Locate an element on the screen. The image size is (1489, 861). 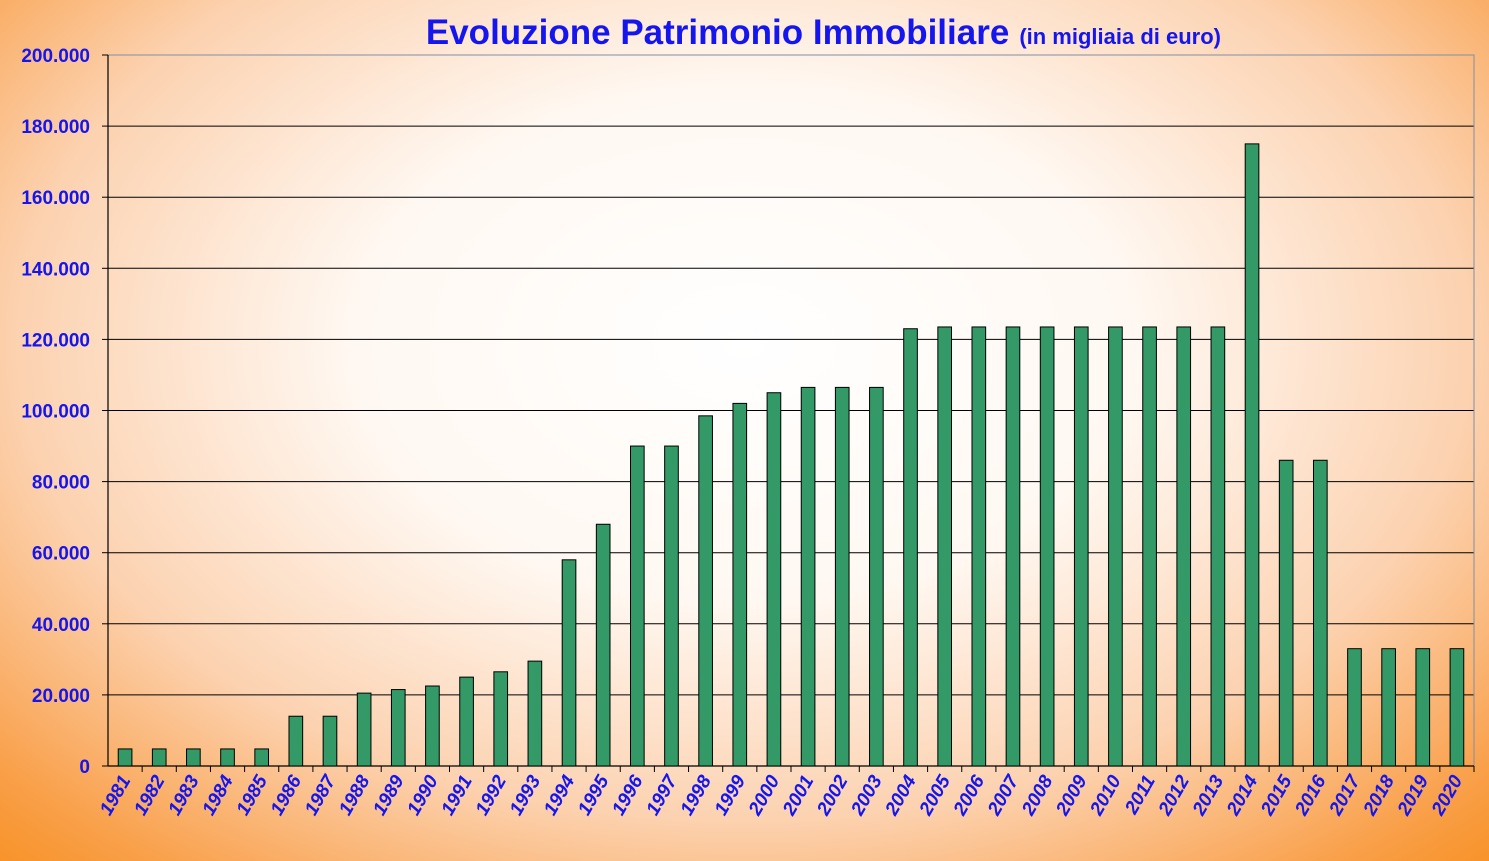
bar-1982 is located at coordinates (159, 757).